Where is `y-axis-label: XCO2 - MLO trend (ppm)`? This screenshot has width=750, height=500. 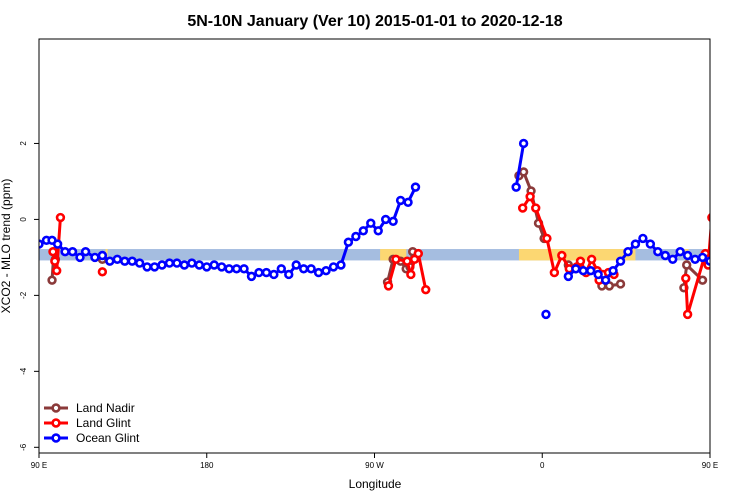
y-axis-label: XCO2 - MLO trend (ppm) is located at coordinates (6, 246).